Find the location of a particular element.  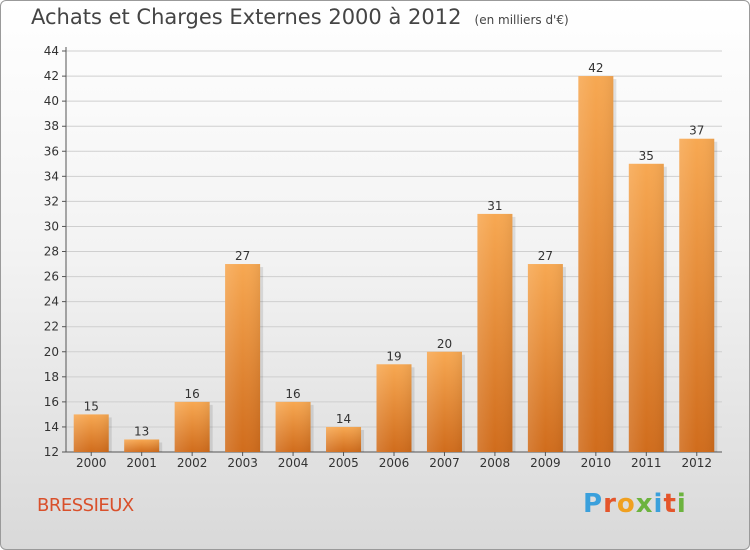

y-tick-label: 16 is located at coordinates (51, 402).